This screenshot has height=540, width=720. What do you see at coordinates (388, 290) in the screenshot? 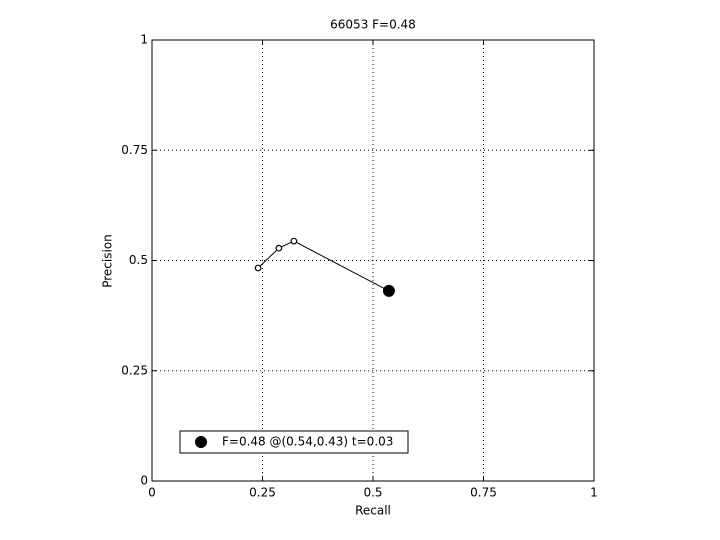
I see `best-point` at bounding box center [388, 290].